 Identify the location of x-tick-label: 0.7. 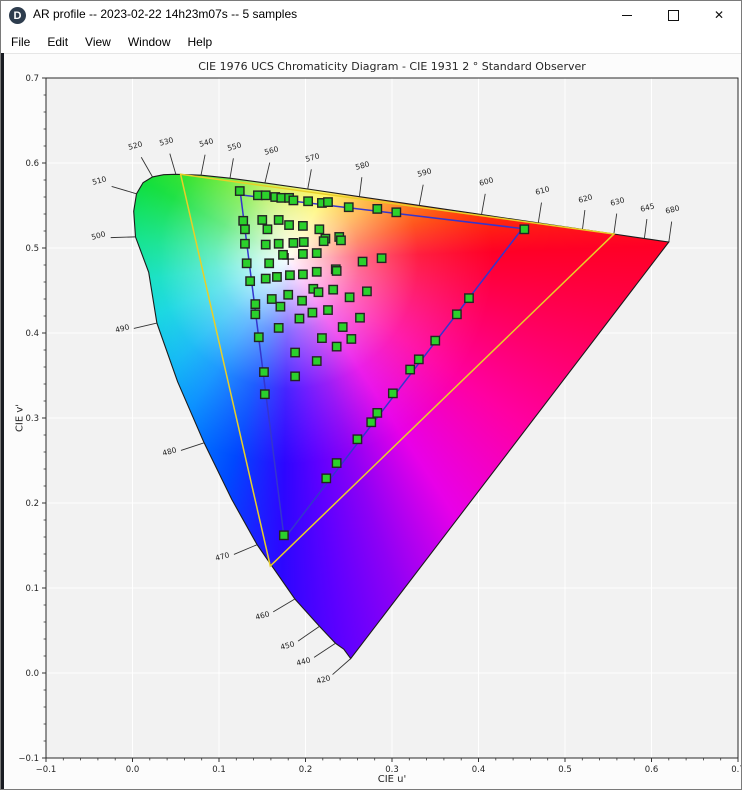
(736, 770).